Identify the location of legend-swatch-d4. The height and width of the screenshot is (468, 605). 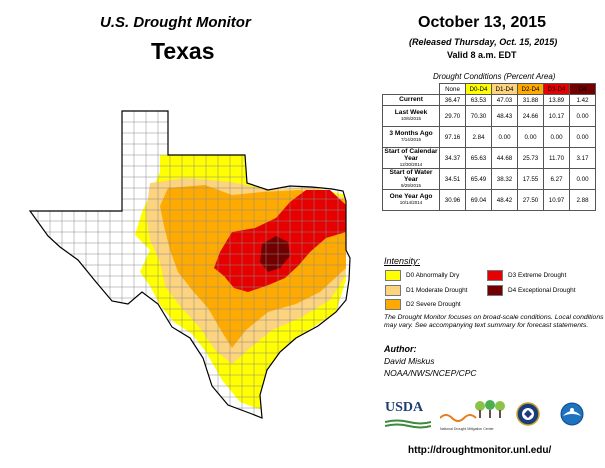
(495, 290).